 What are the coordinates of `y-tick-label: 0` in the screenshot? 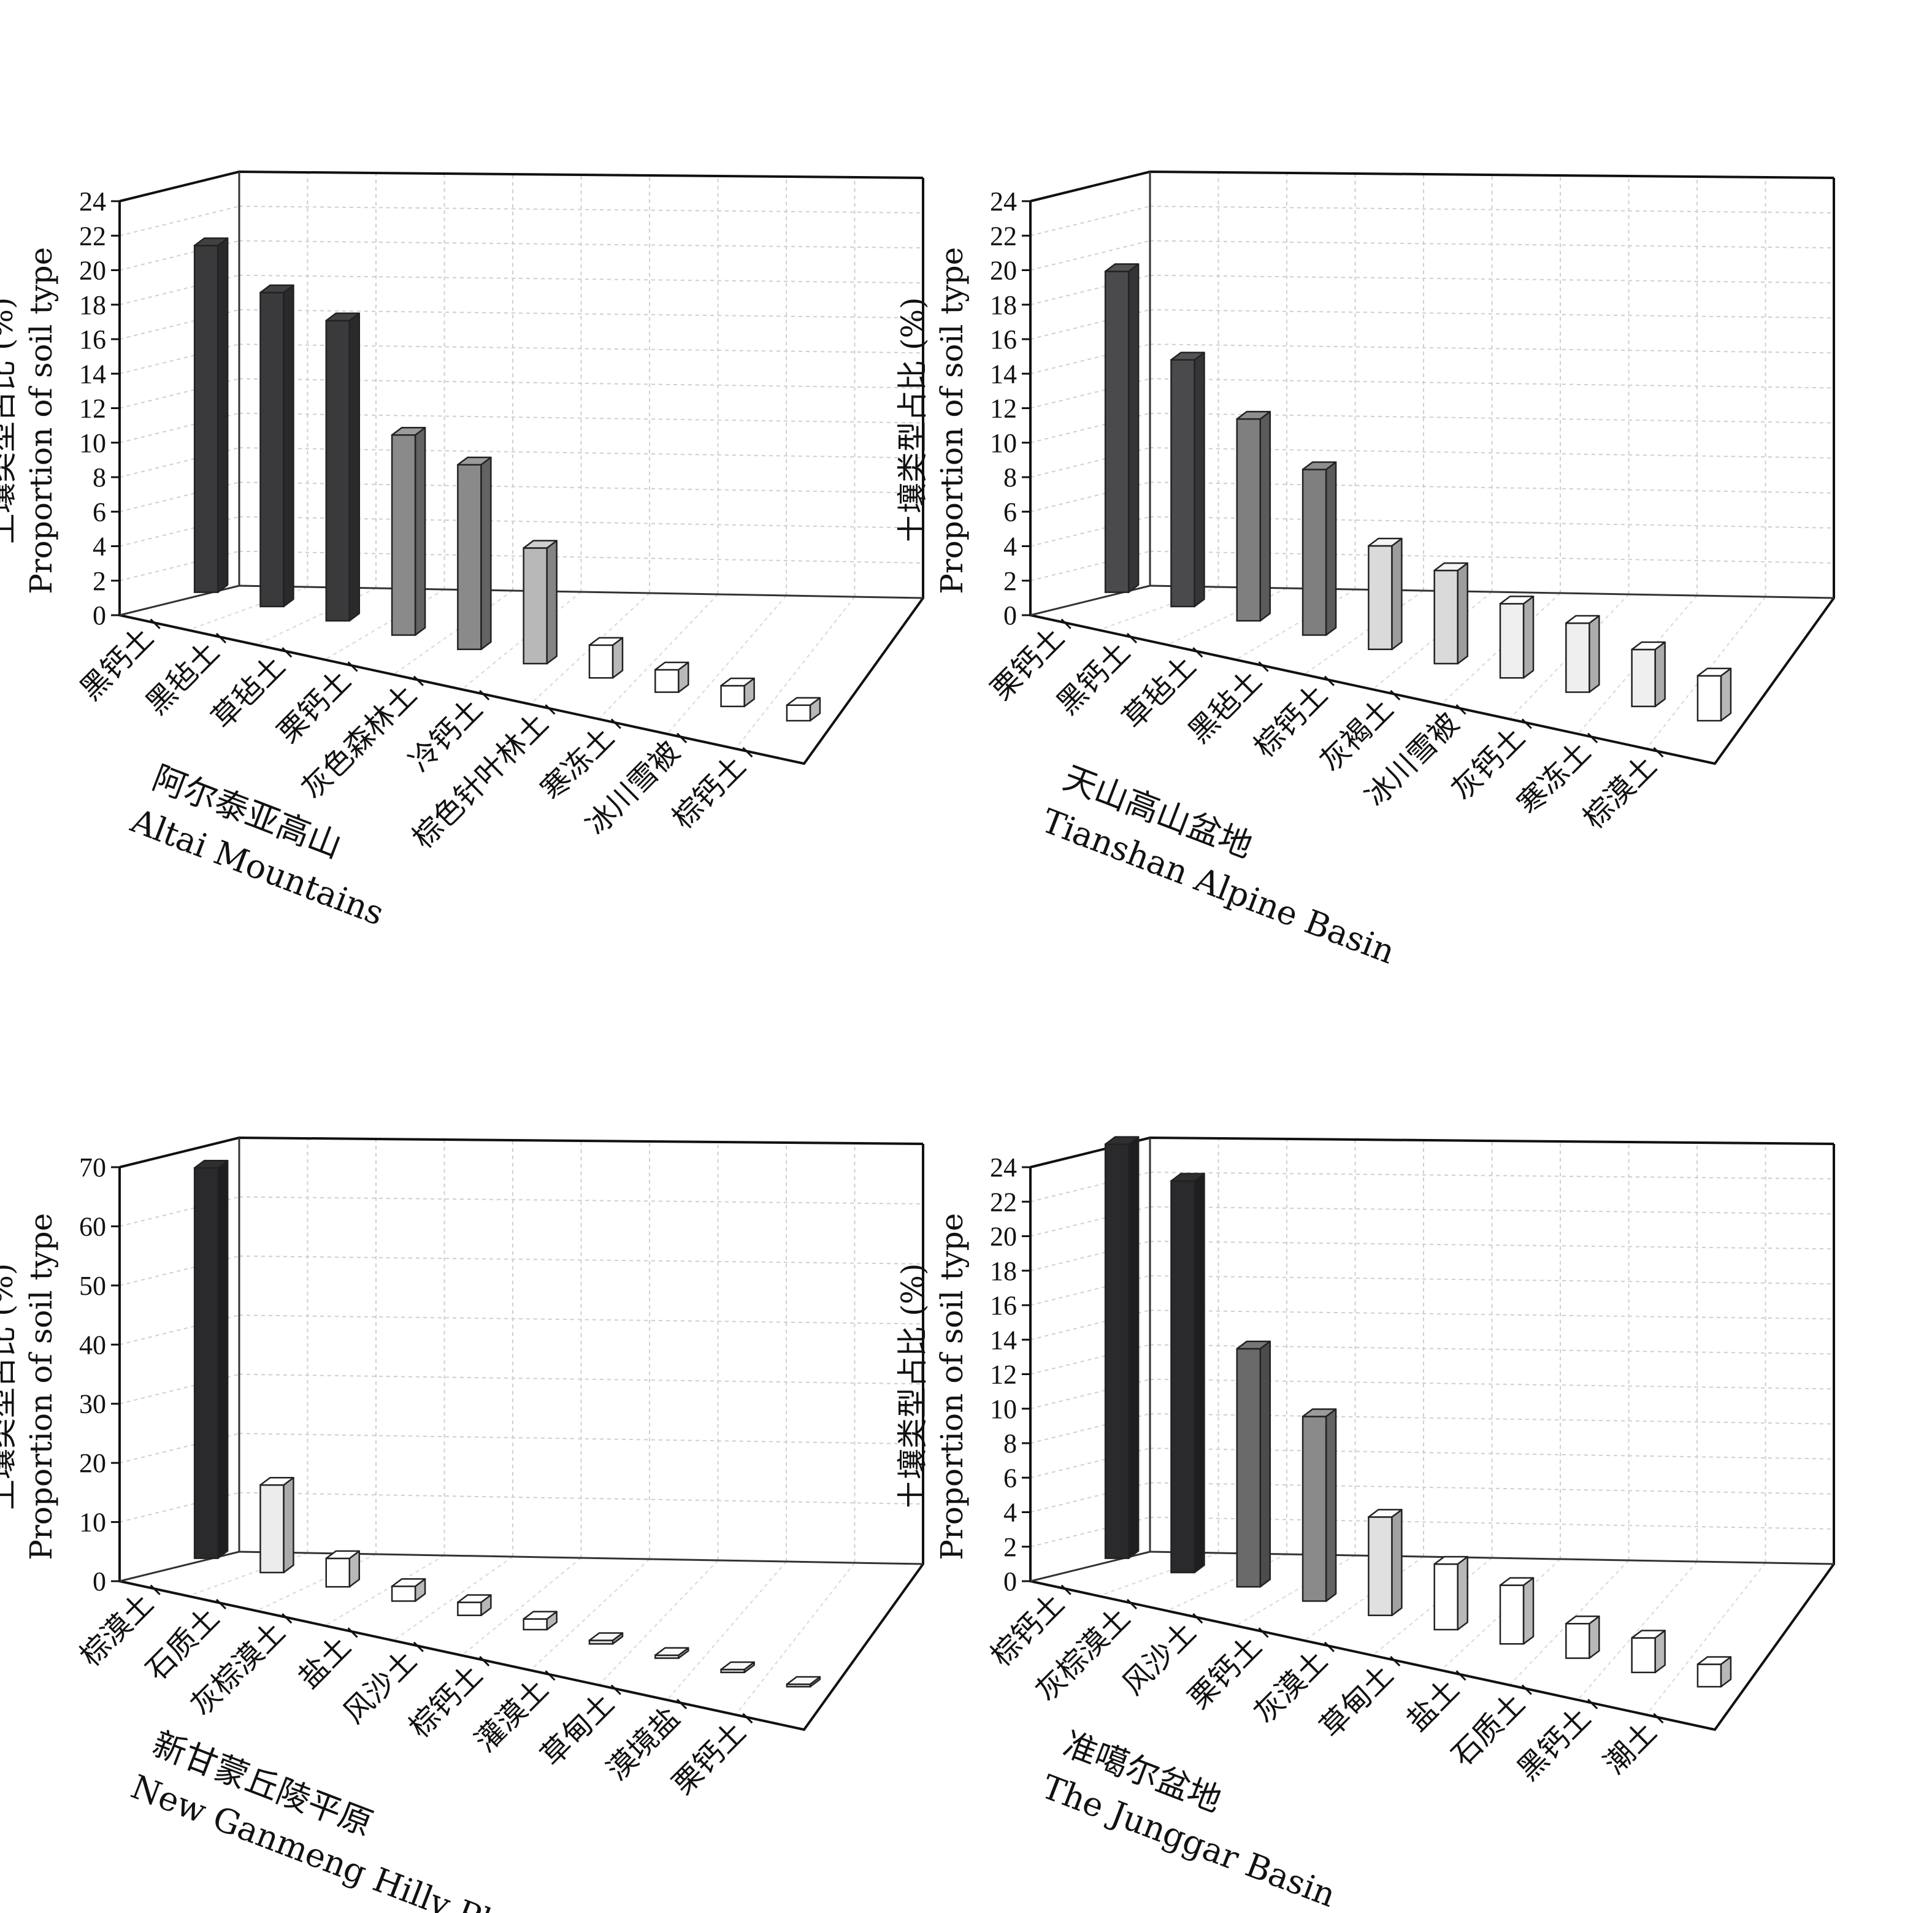 It's located at (99, 615).